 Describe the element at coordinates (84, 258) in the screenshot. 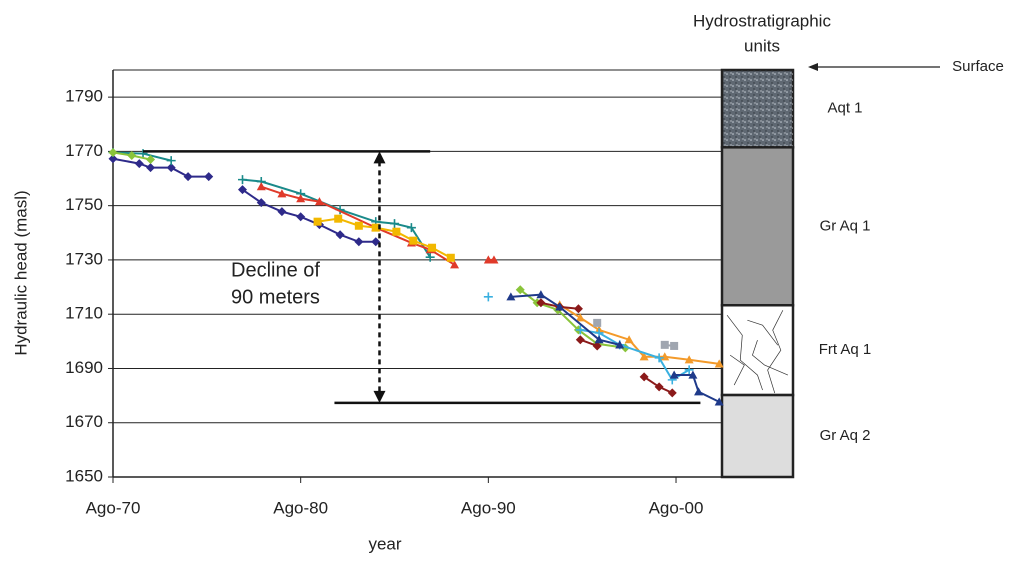

I see `y-tick-label: 1730` at that location.